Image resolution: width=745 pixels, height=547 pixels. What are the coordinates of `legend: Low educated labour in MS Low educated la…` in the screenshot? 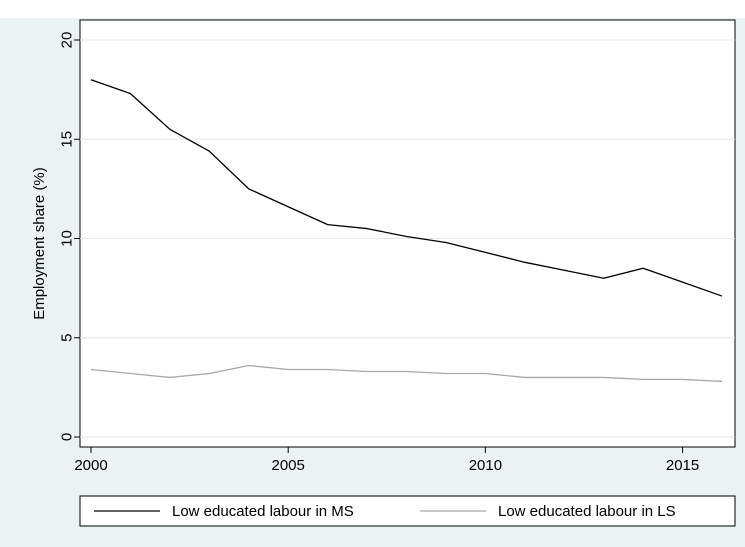 It's located at (407, 511).